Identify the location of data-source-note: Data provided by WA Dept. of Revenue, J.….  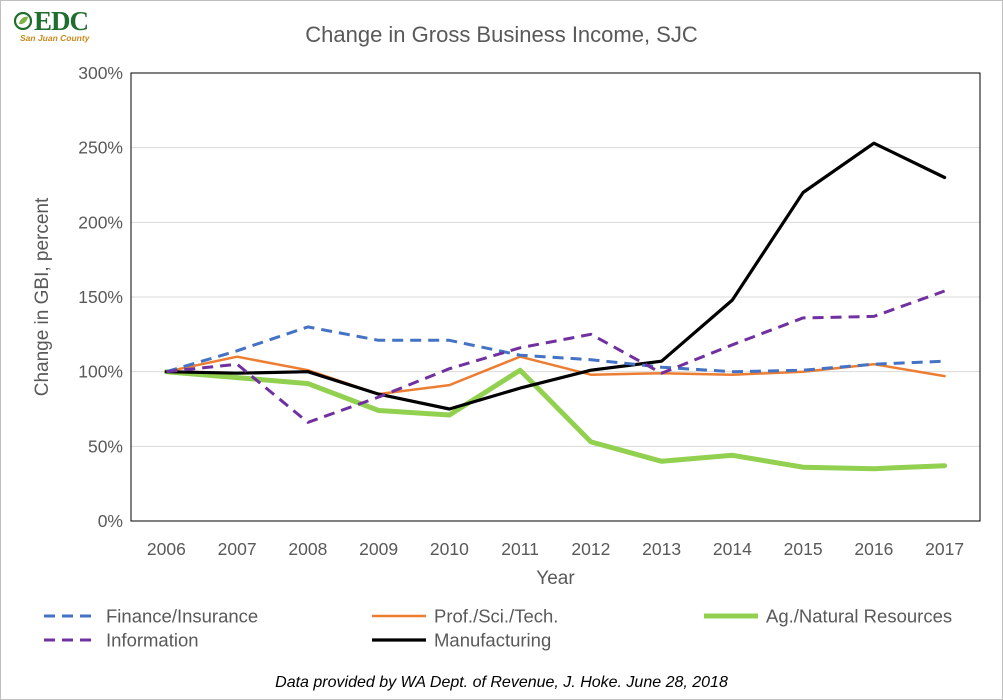
(501, 682).